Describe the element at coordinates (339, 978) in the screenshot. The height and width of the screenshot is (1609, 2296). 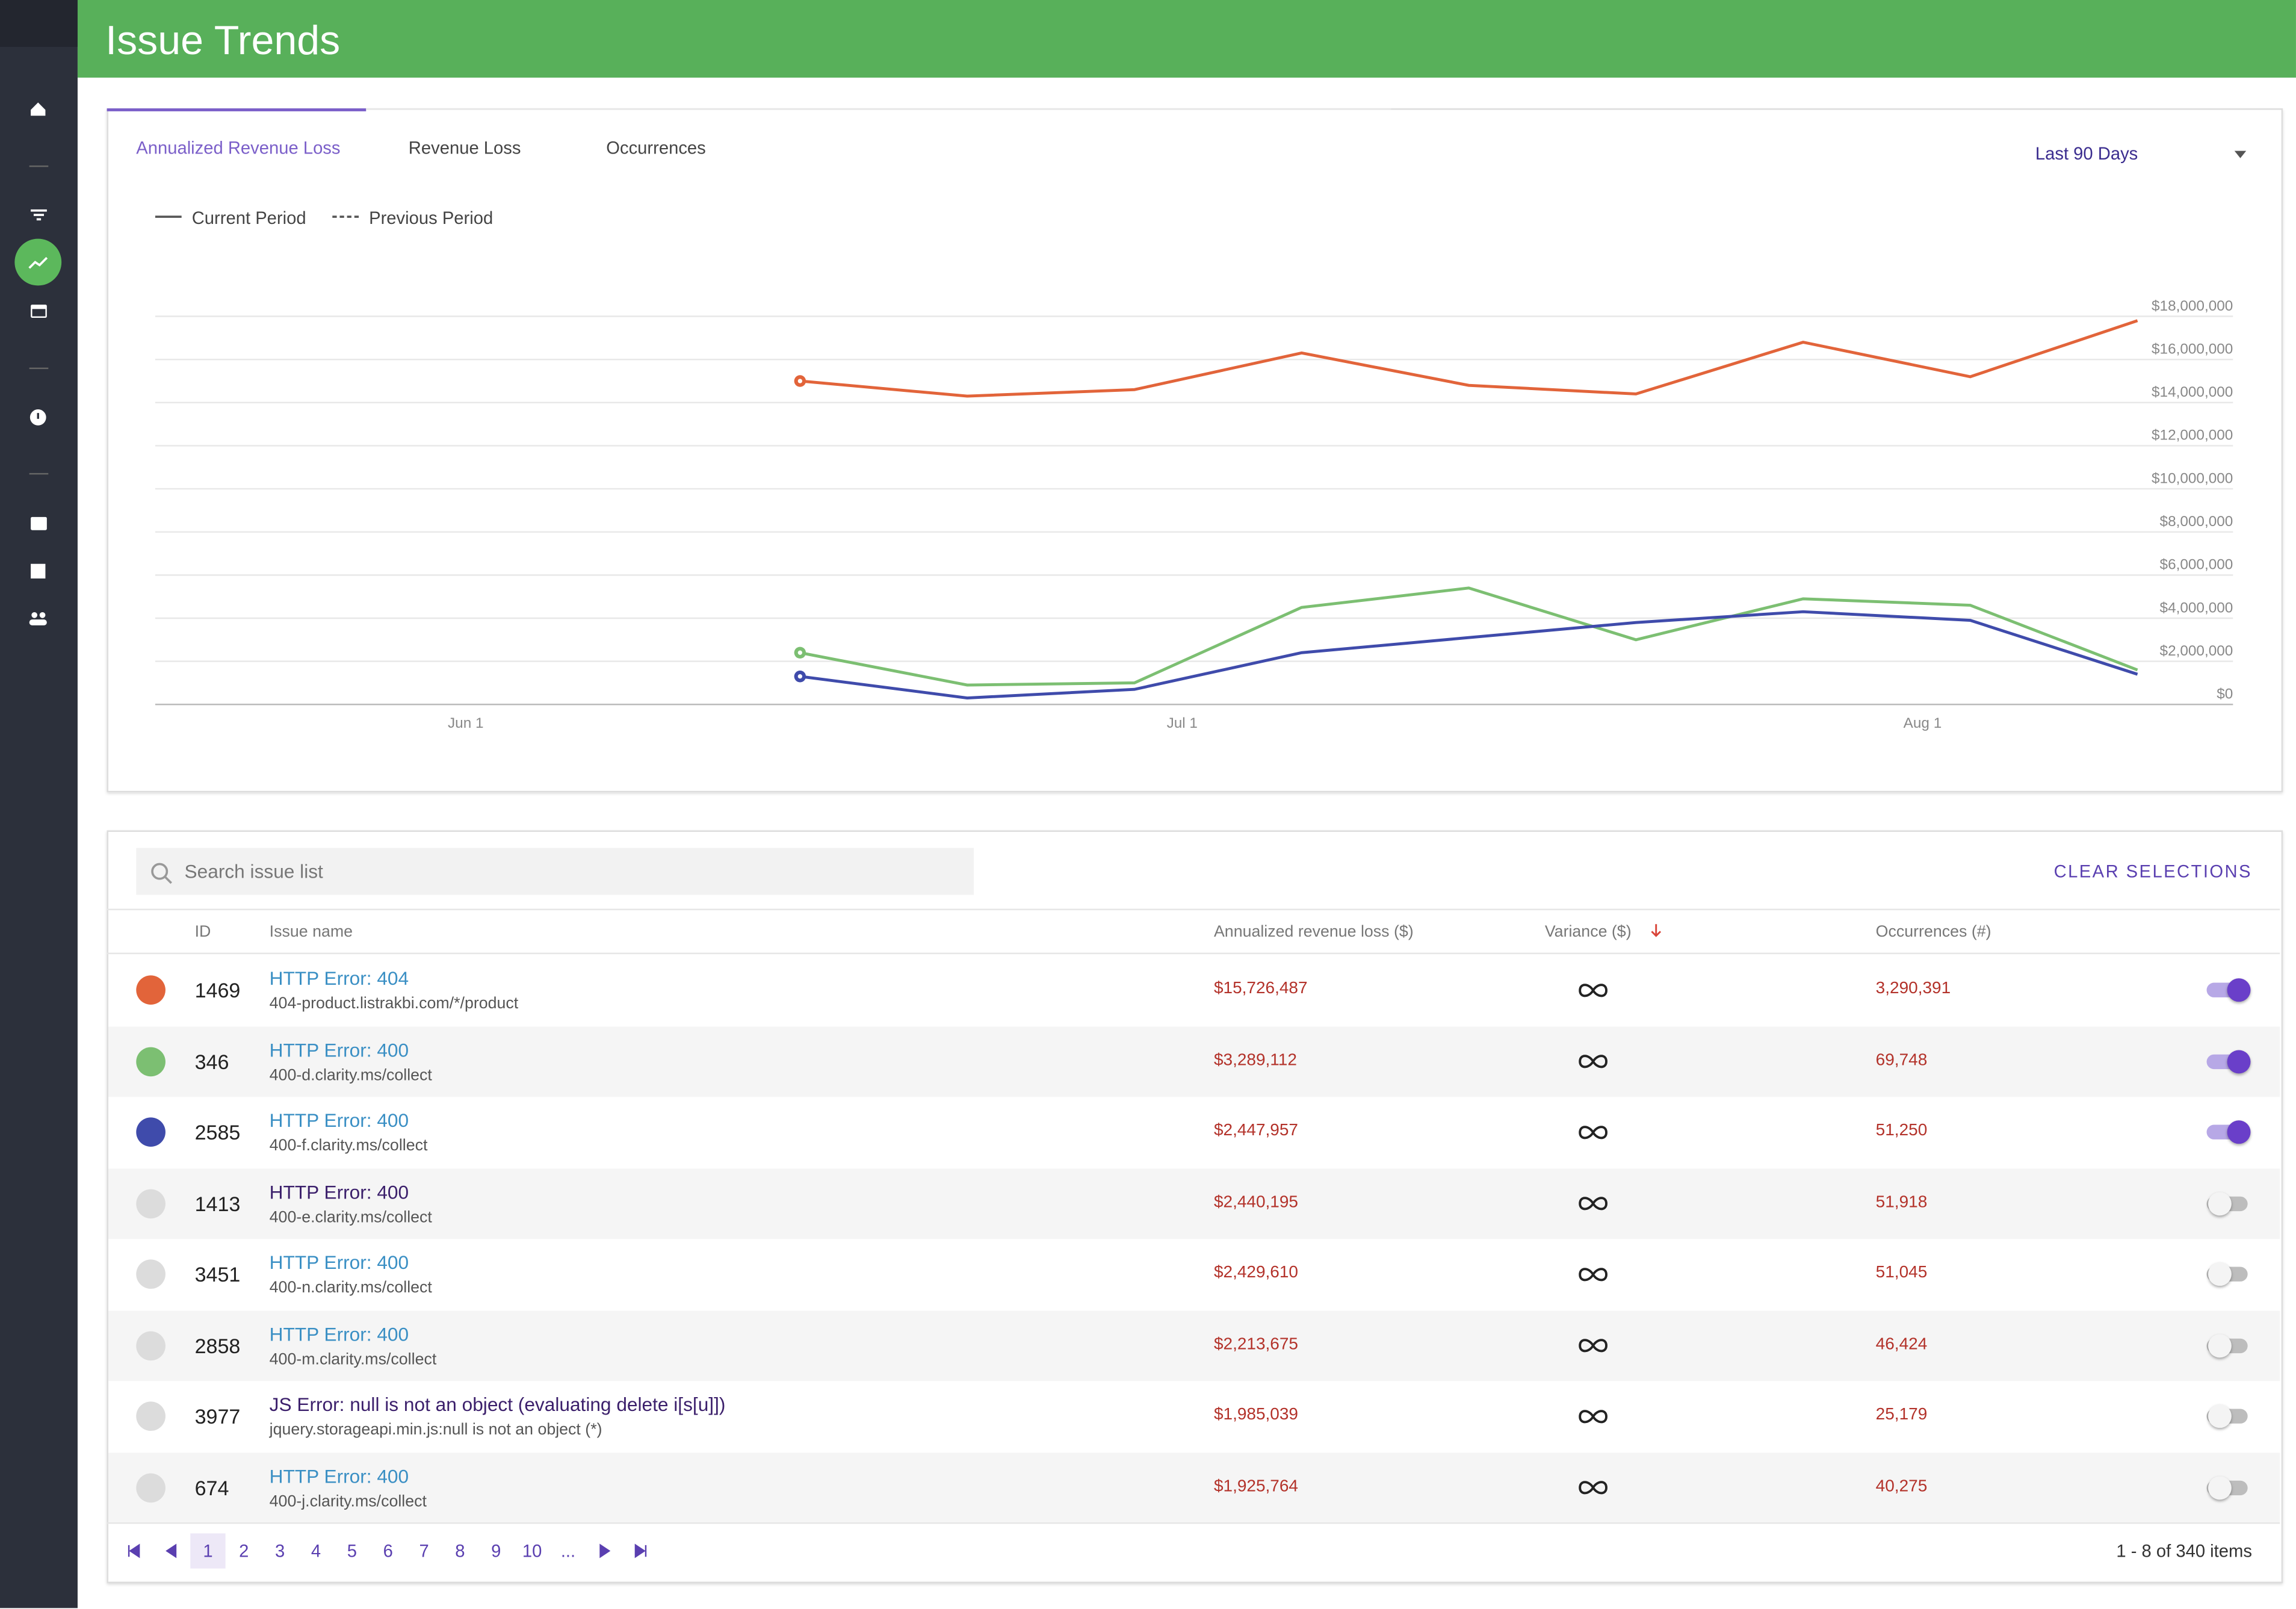
I see `issue-name: HTTP Error: 404` at that location.